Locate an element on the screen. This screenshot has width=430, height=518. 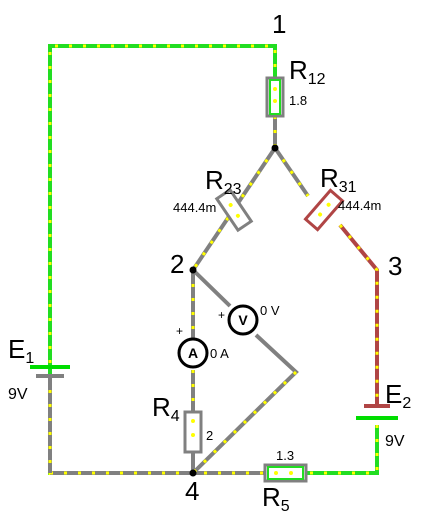
ammeter: A is located at coordinates (193, 353).